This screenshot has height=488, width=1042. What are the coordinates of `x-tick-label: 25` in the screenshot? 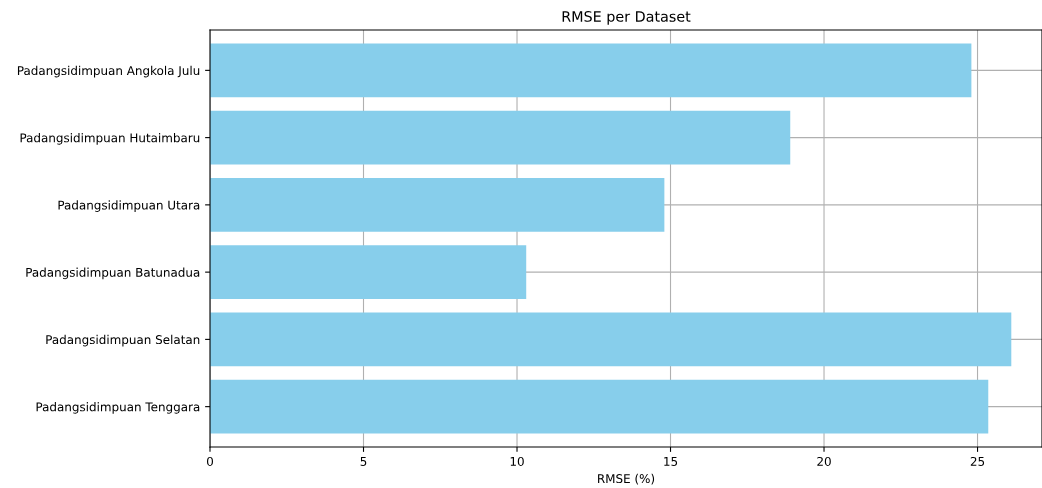 It's located at (977, 461).